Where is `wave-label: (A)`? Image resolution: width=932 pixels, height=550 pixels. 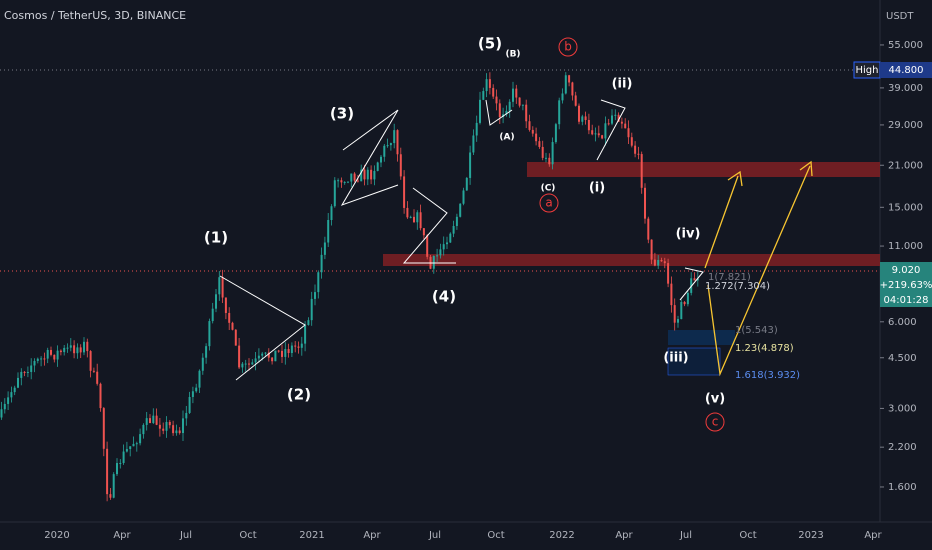
wave-label: (A) is located at coordinates (506, 138).